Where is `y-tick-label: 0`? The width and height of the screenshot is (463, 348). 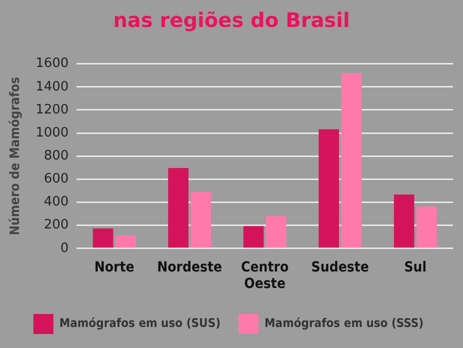 y-tick-label: 0 is located at coordinates (64, 248).